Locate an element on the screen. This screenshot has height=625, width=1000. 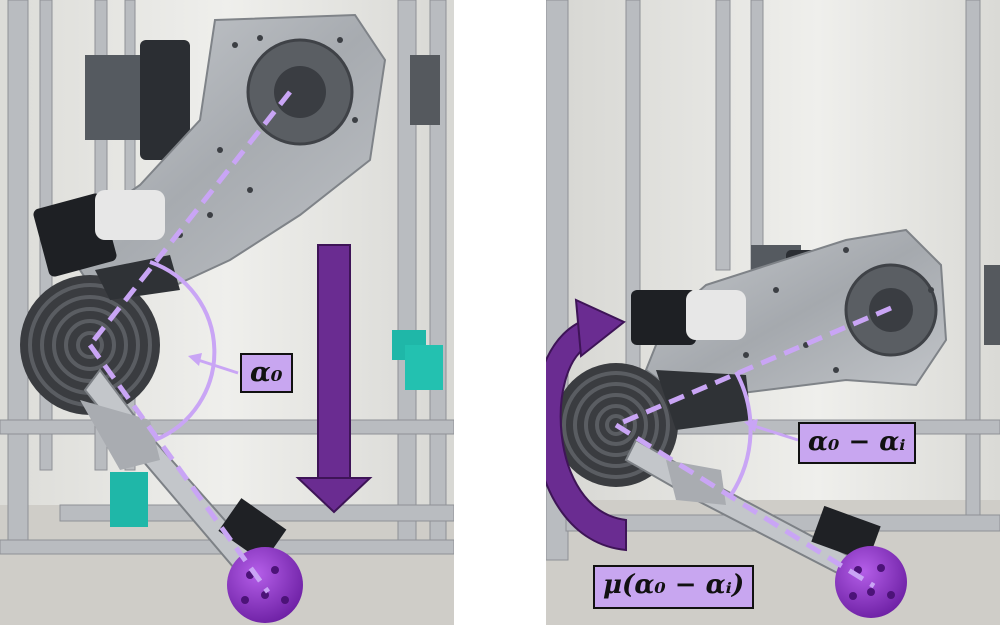
curved-arrow-icon is located at coordinates (586, 425).